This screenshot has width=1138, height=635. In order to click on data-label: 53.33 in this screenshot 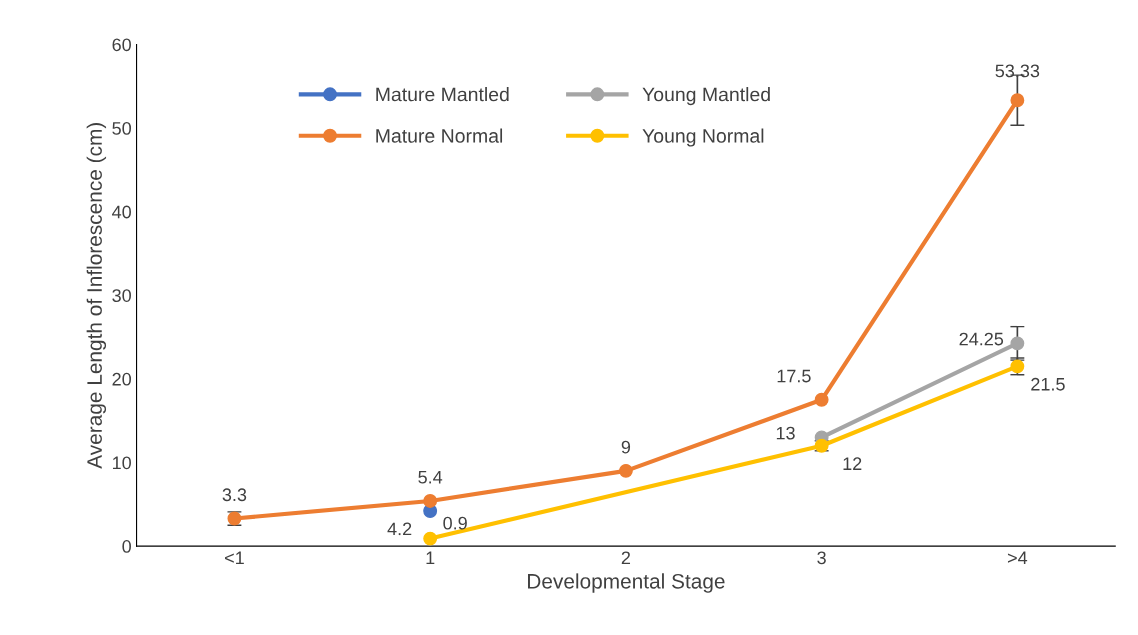, I will do `click(1017, 71)`.